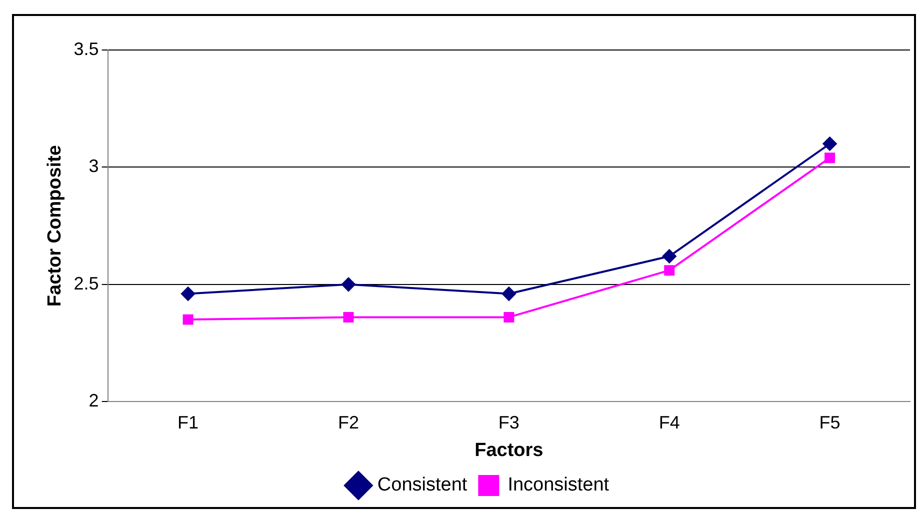  Describe the element at coordinates (509, 422) in the screenshot. I see `x-tick-label: F3` at that location.